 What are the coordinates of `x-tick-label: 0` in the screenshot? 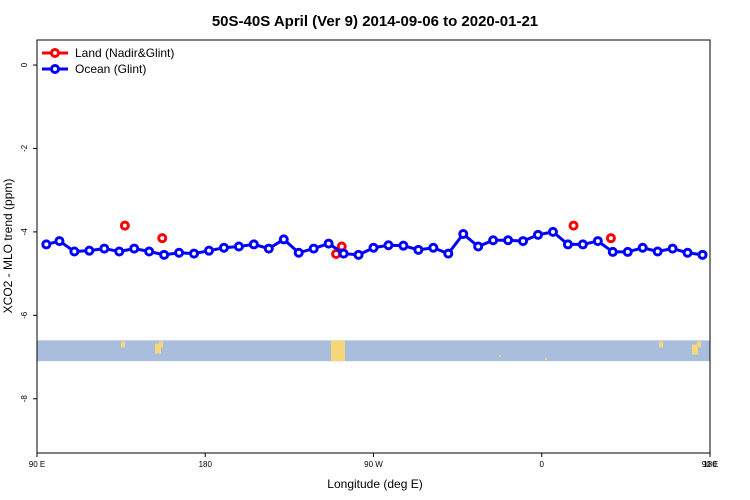 It's located at (542, 464).